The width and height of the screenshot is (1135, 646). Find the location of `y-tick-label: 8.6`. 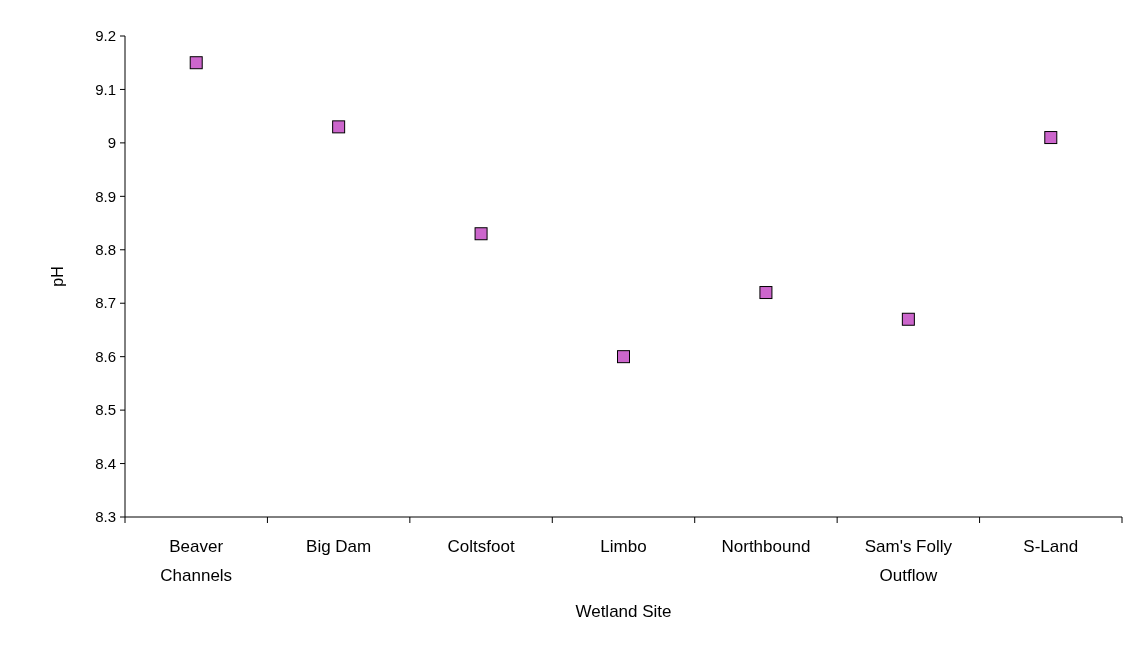

y-tick-label: 8.6 is located at coordinates (105, 356).